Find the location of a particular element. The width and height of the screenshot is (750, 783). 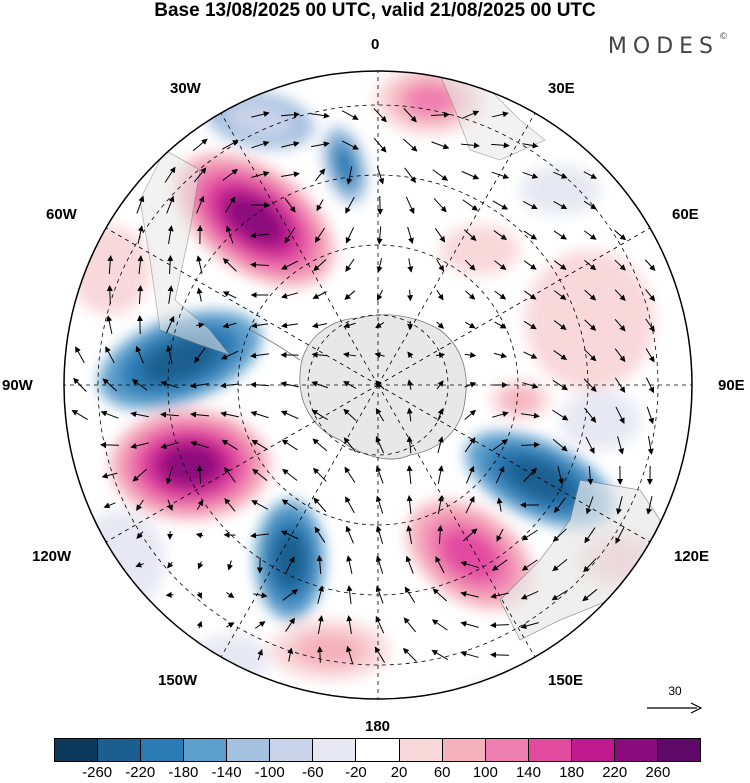

vector-scale-value: 30 is located at coordinates (675, 691).